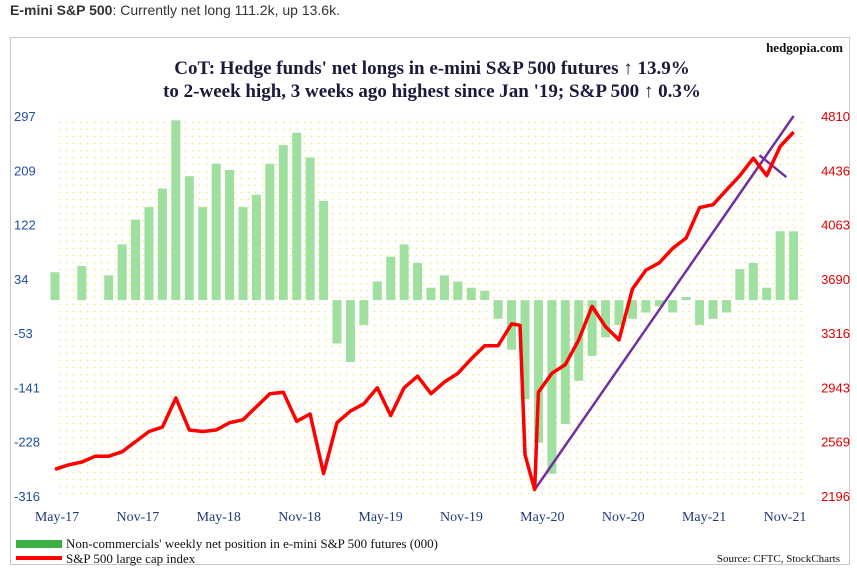 The image size is (857, 568). Describe the element at coordinates (835, 442) in the screenshot. I see `right-axis-tick-label: 2569` at that location.